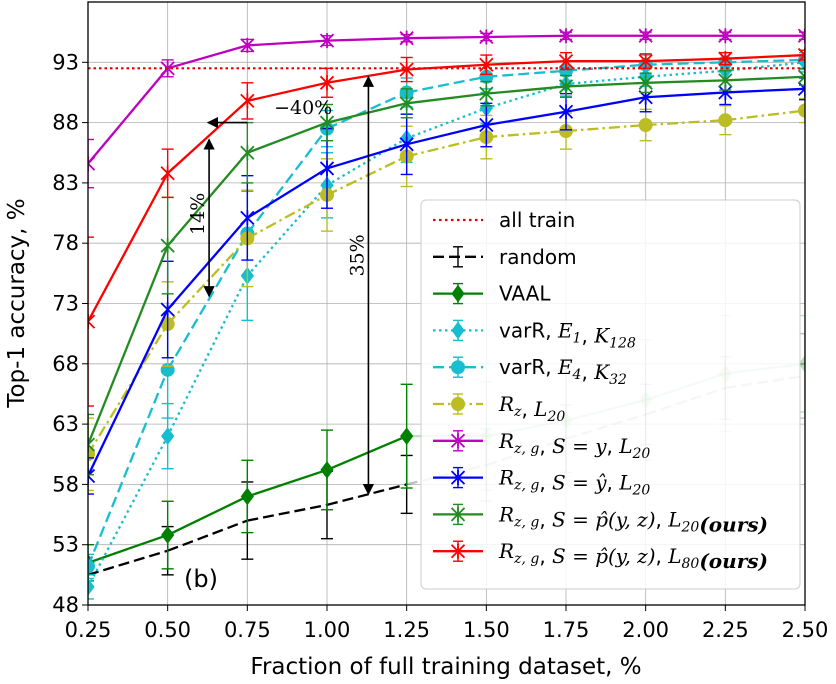 The image size is (836, 684). Describe the element at coordinates (725, 630) in the screenshot. I see `x-tick-label: 2.25` at that location.